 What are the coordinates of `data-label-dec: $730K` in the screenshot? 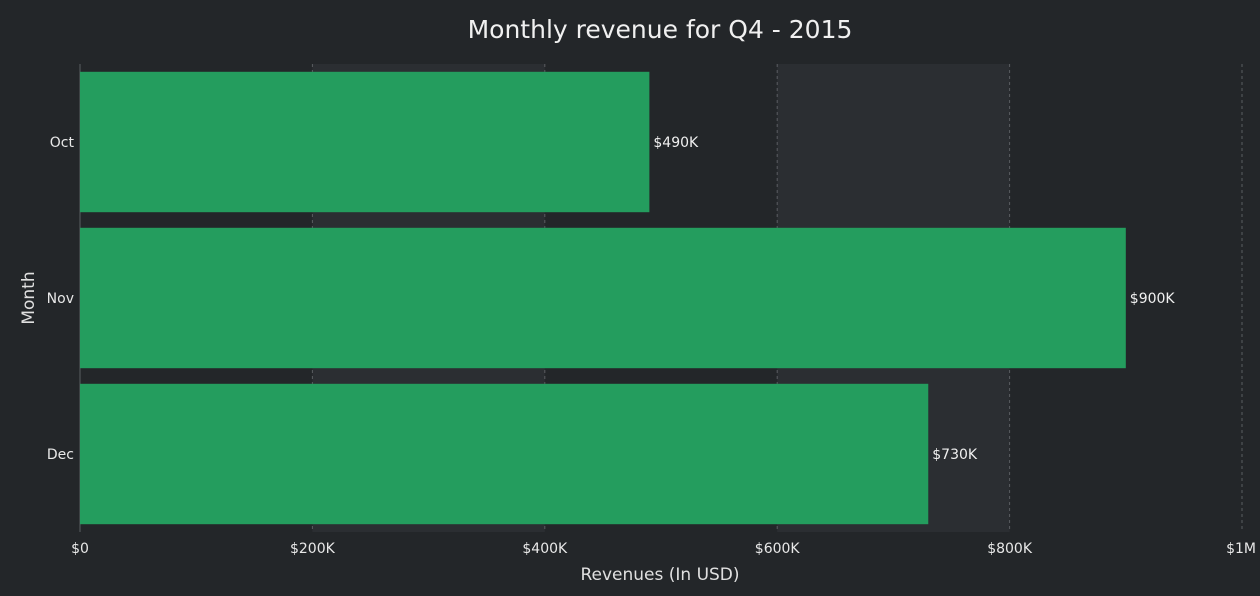 It's located at (955, 455).